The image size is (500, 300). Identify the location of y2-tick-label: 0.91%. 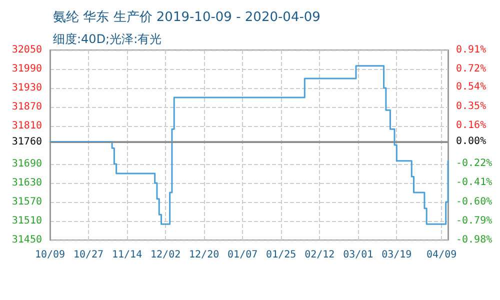
(471, 50).